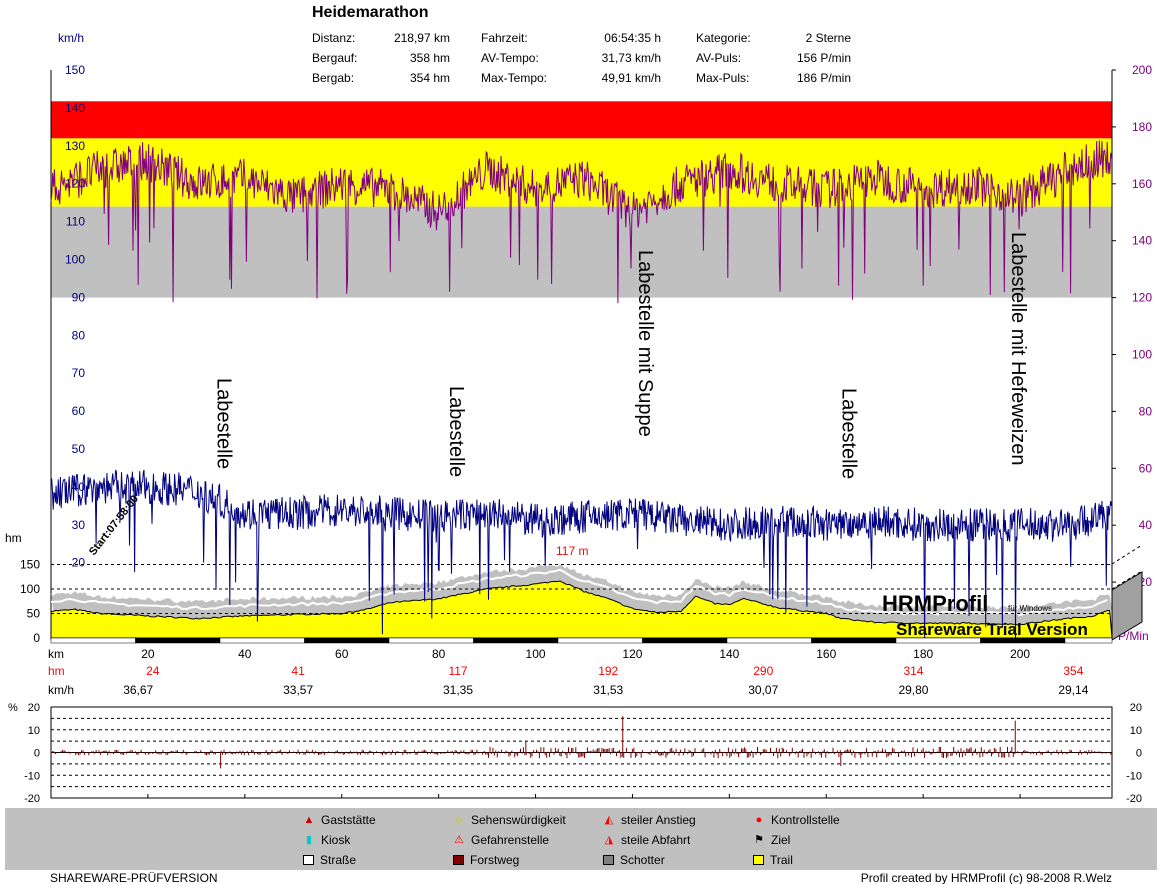 The height and width of the screenshot is (884, 1162). I want to click on legend-item: Forstweg, so click(486, 860).